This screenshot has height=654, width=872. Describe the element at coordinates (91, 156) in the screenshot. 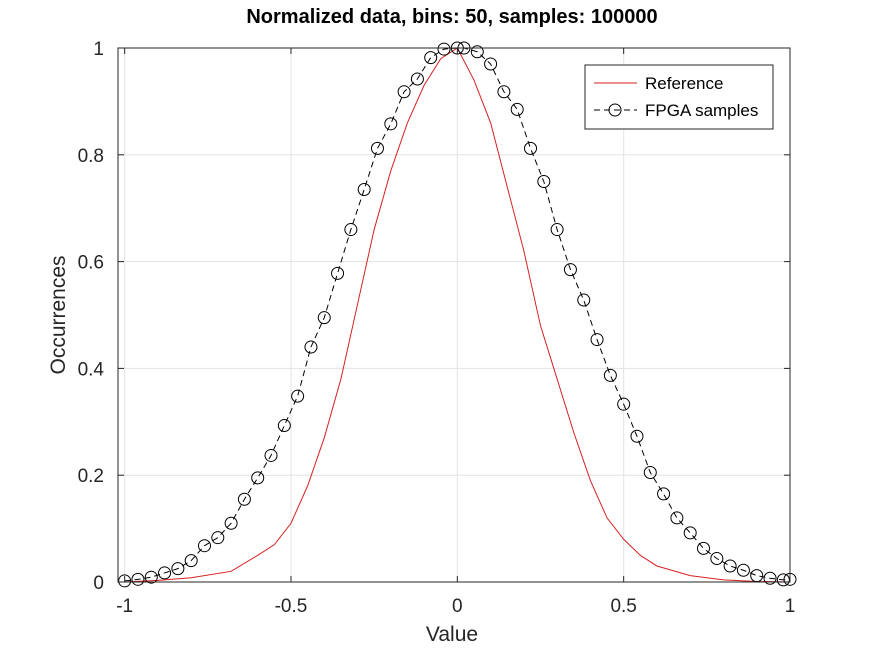

I see `y-tick-label: 0.8` at that location.